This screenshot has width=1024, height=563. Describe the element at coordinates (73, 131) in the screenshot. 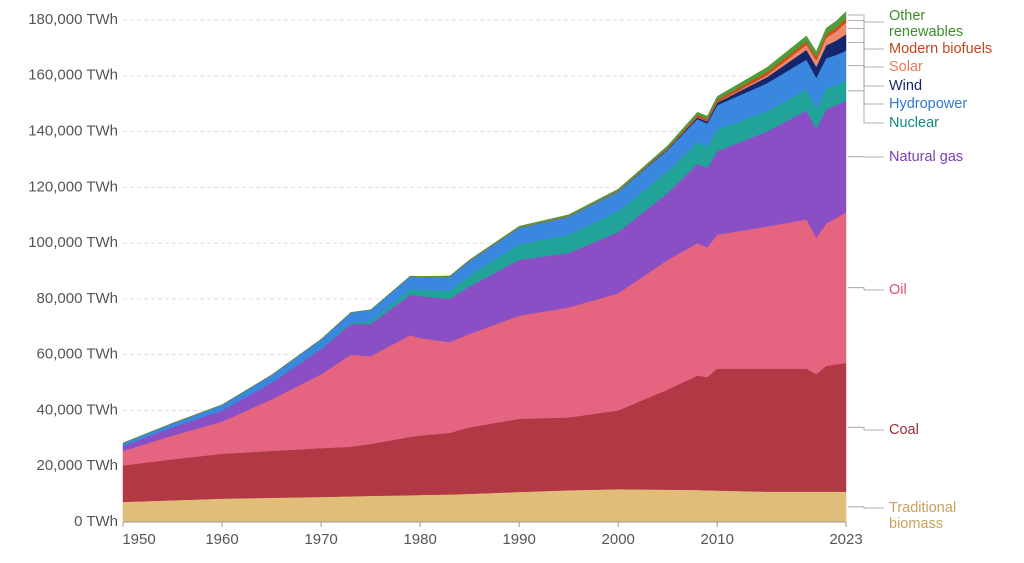

I see `y-tick-label: 140,000 TWh` at that location.